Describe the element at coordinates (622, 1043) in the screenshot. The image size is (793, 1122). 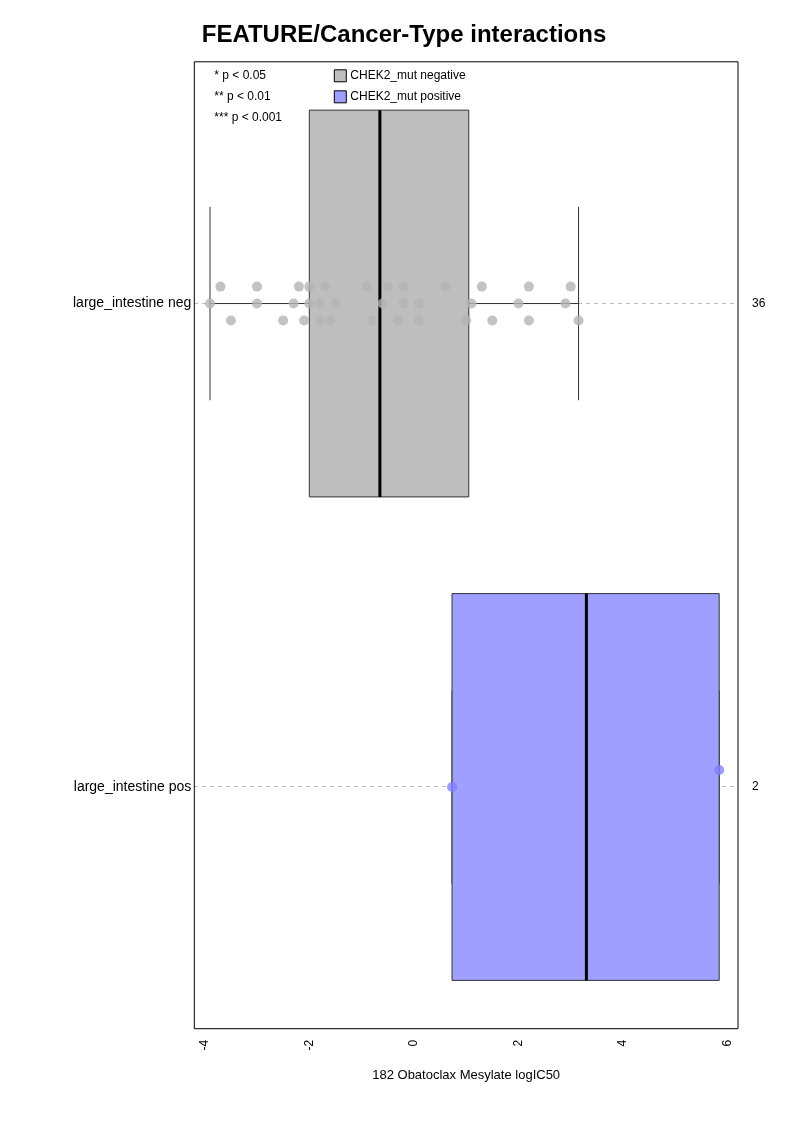
I see `x-tick-label: 4` at that location.